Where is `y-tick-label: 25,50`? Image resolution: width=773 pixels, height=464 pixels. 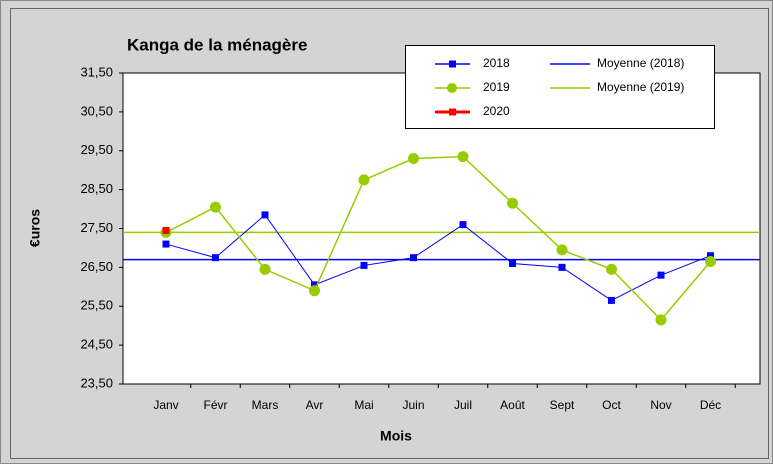 y-tick-label: 25,50 is located at coordinates (96, 305).